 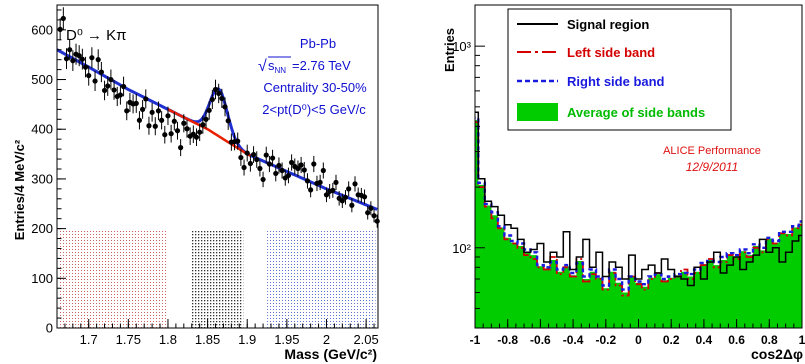 I want to click on y-tick-label: 10², so click(x=461, y=248).